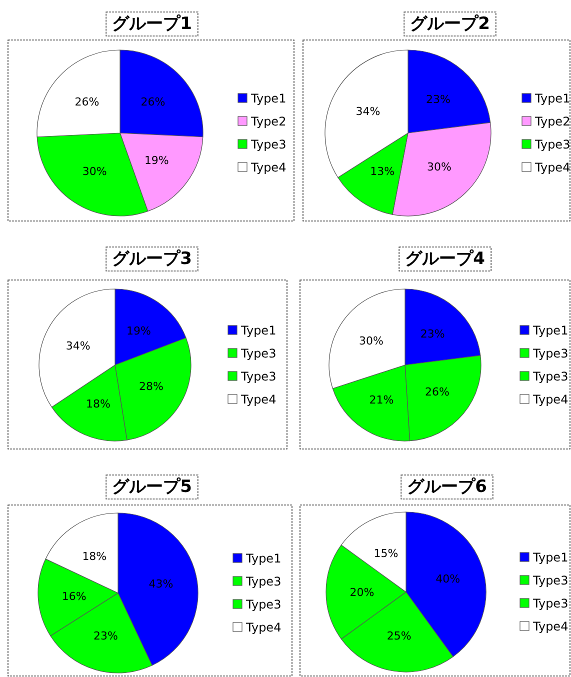  I want to click on chart-title: グループ5, so click(152, 487).